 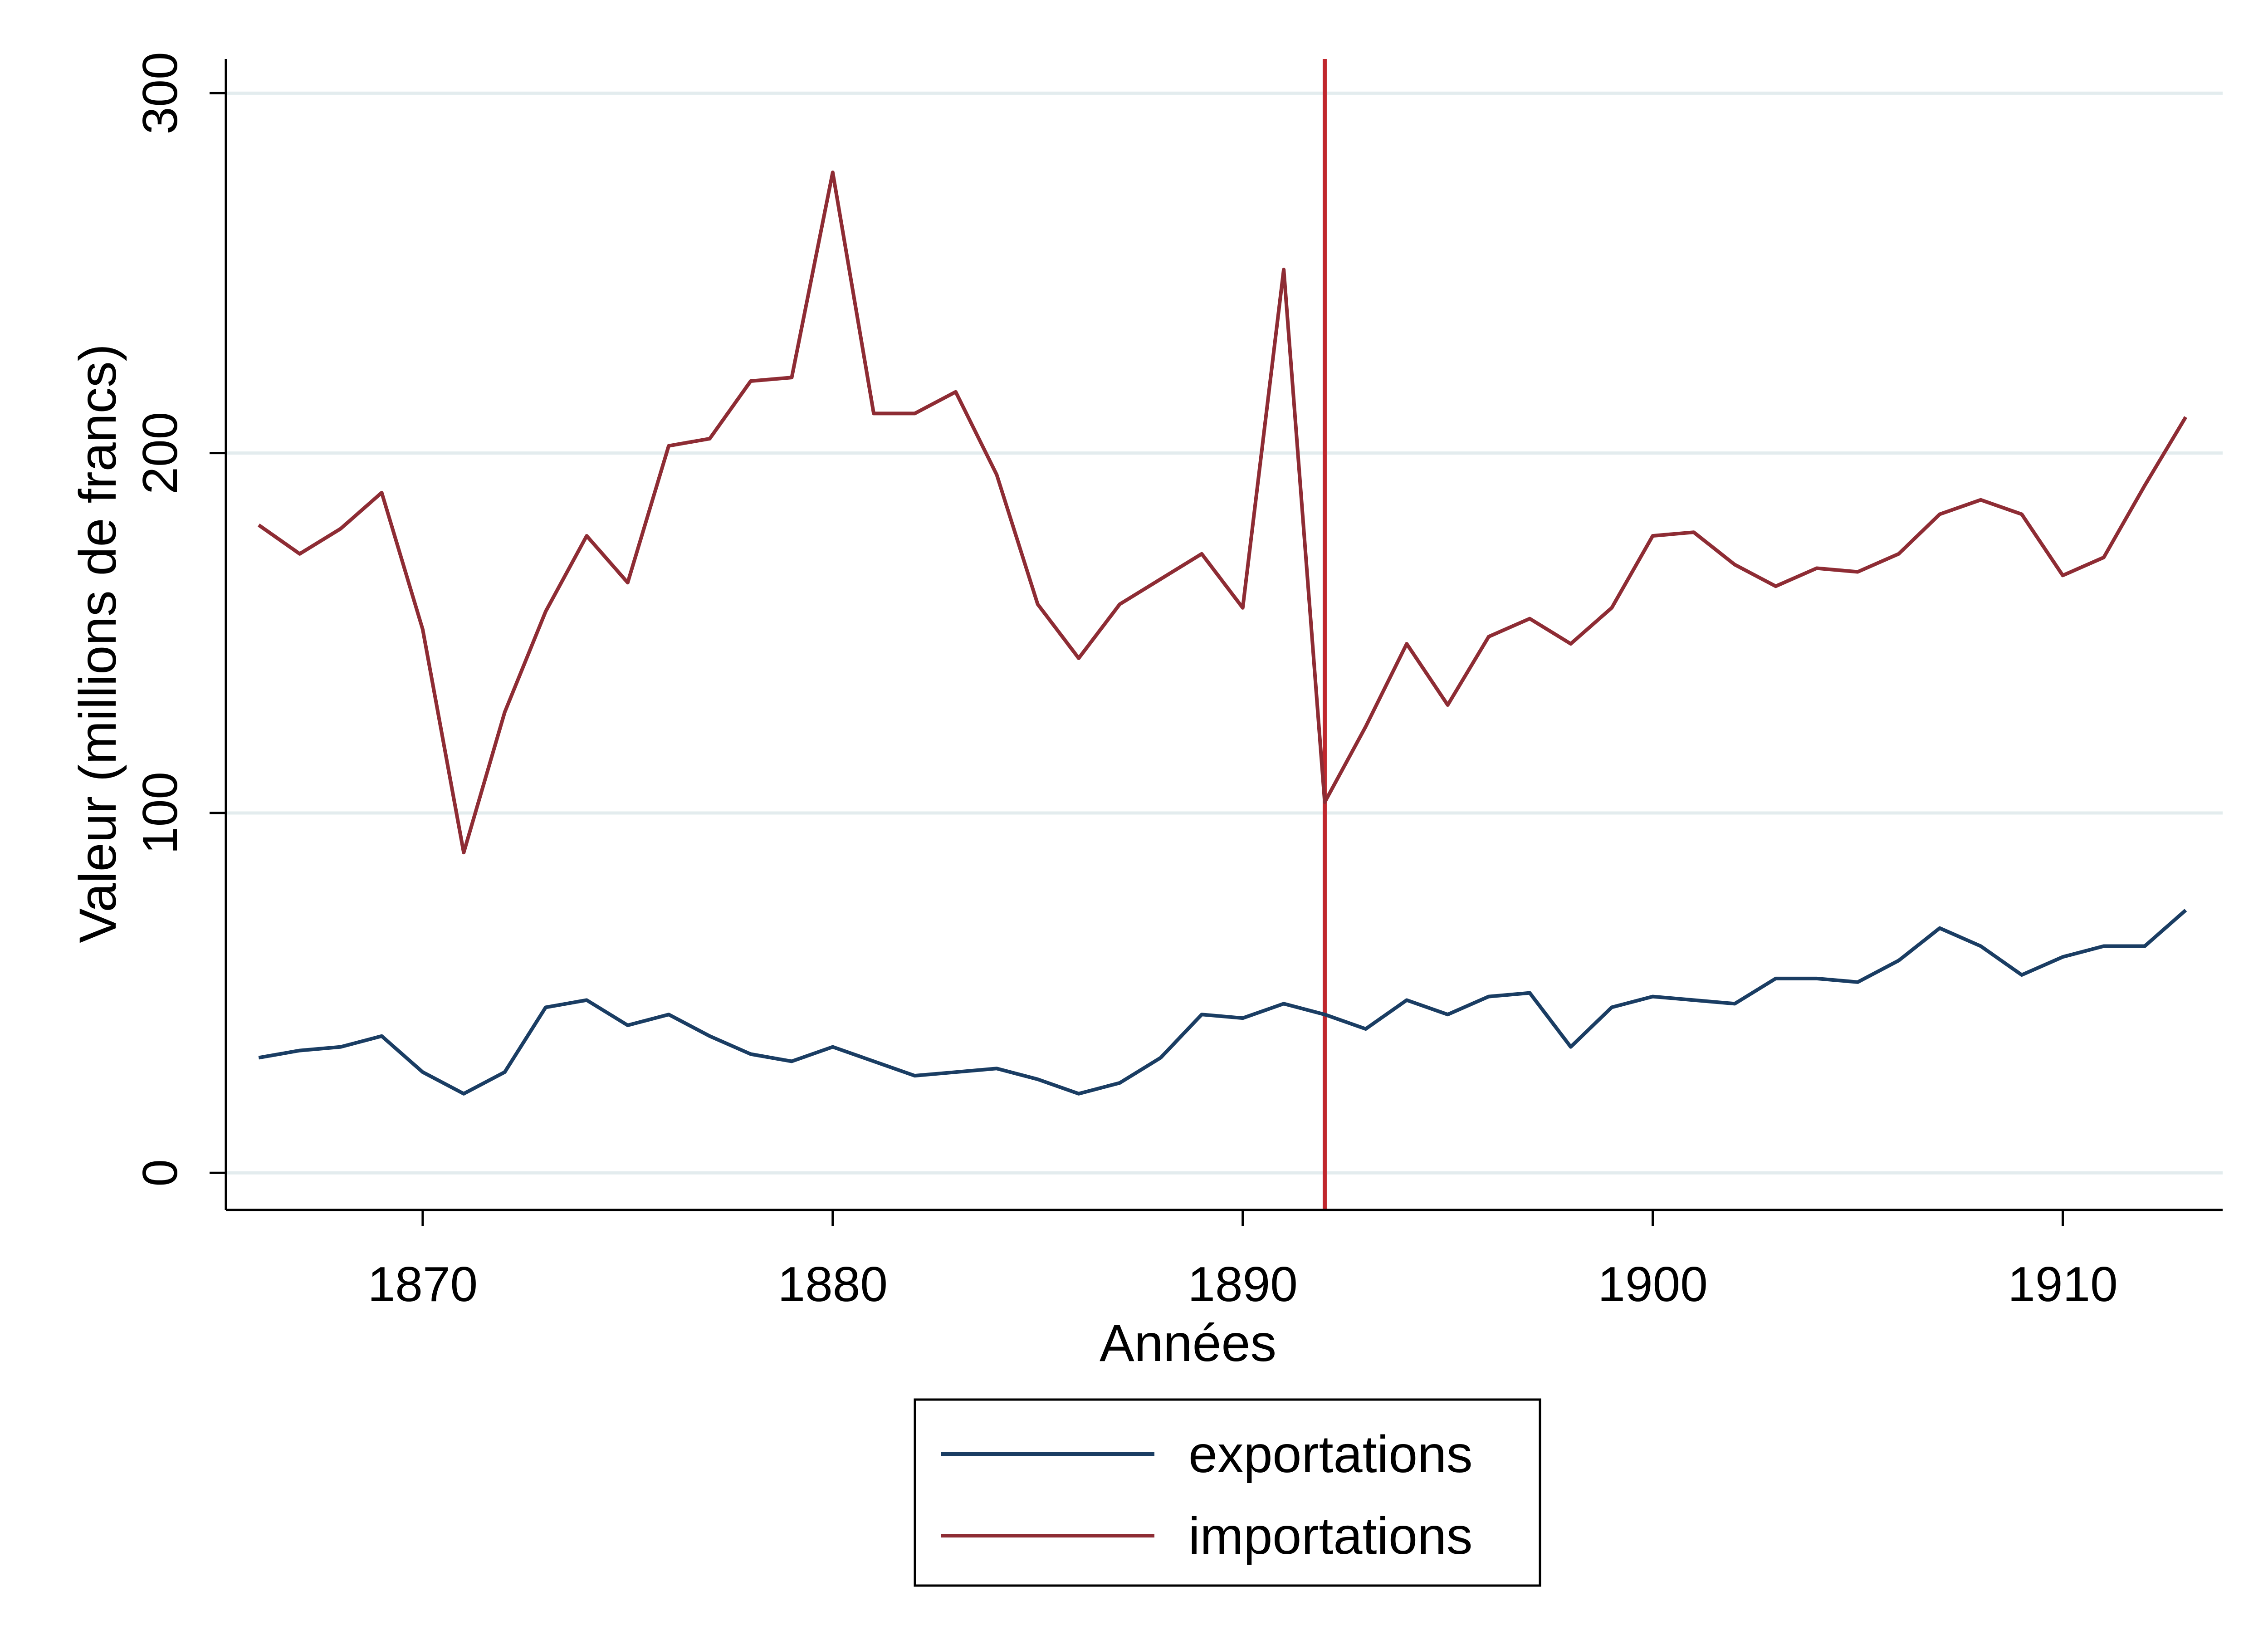 What do you see at coordinates (98, 643) in the screenshot?
I see `y-axis-title: Valeur (millions de francs)` at bounding box center [98, 643].